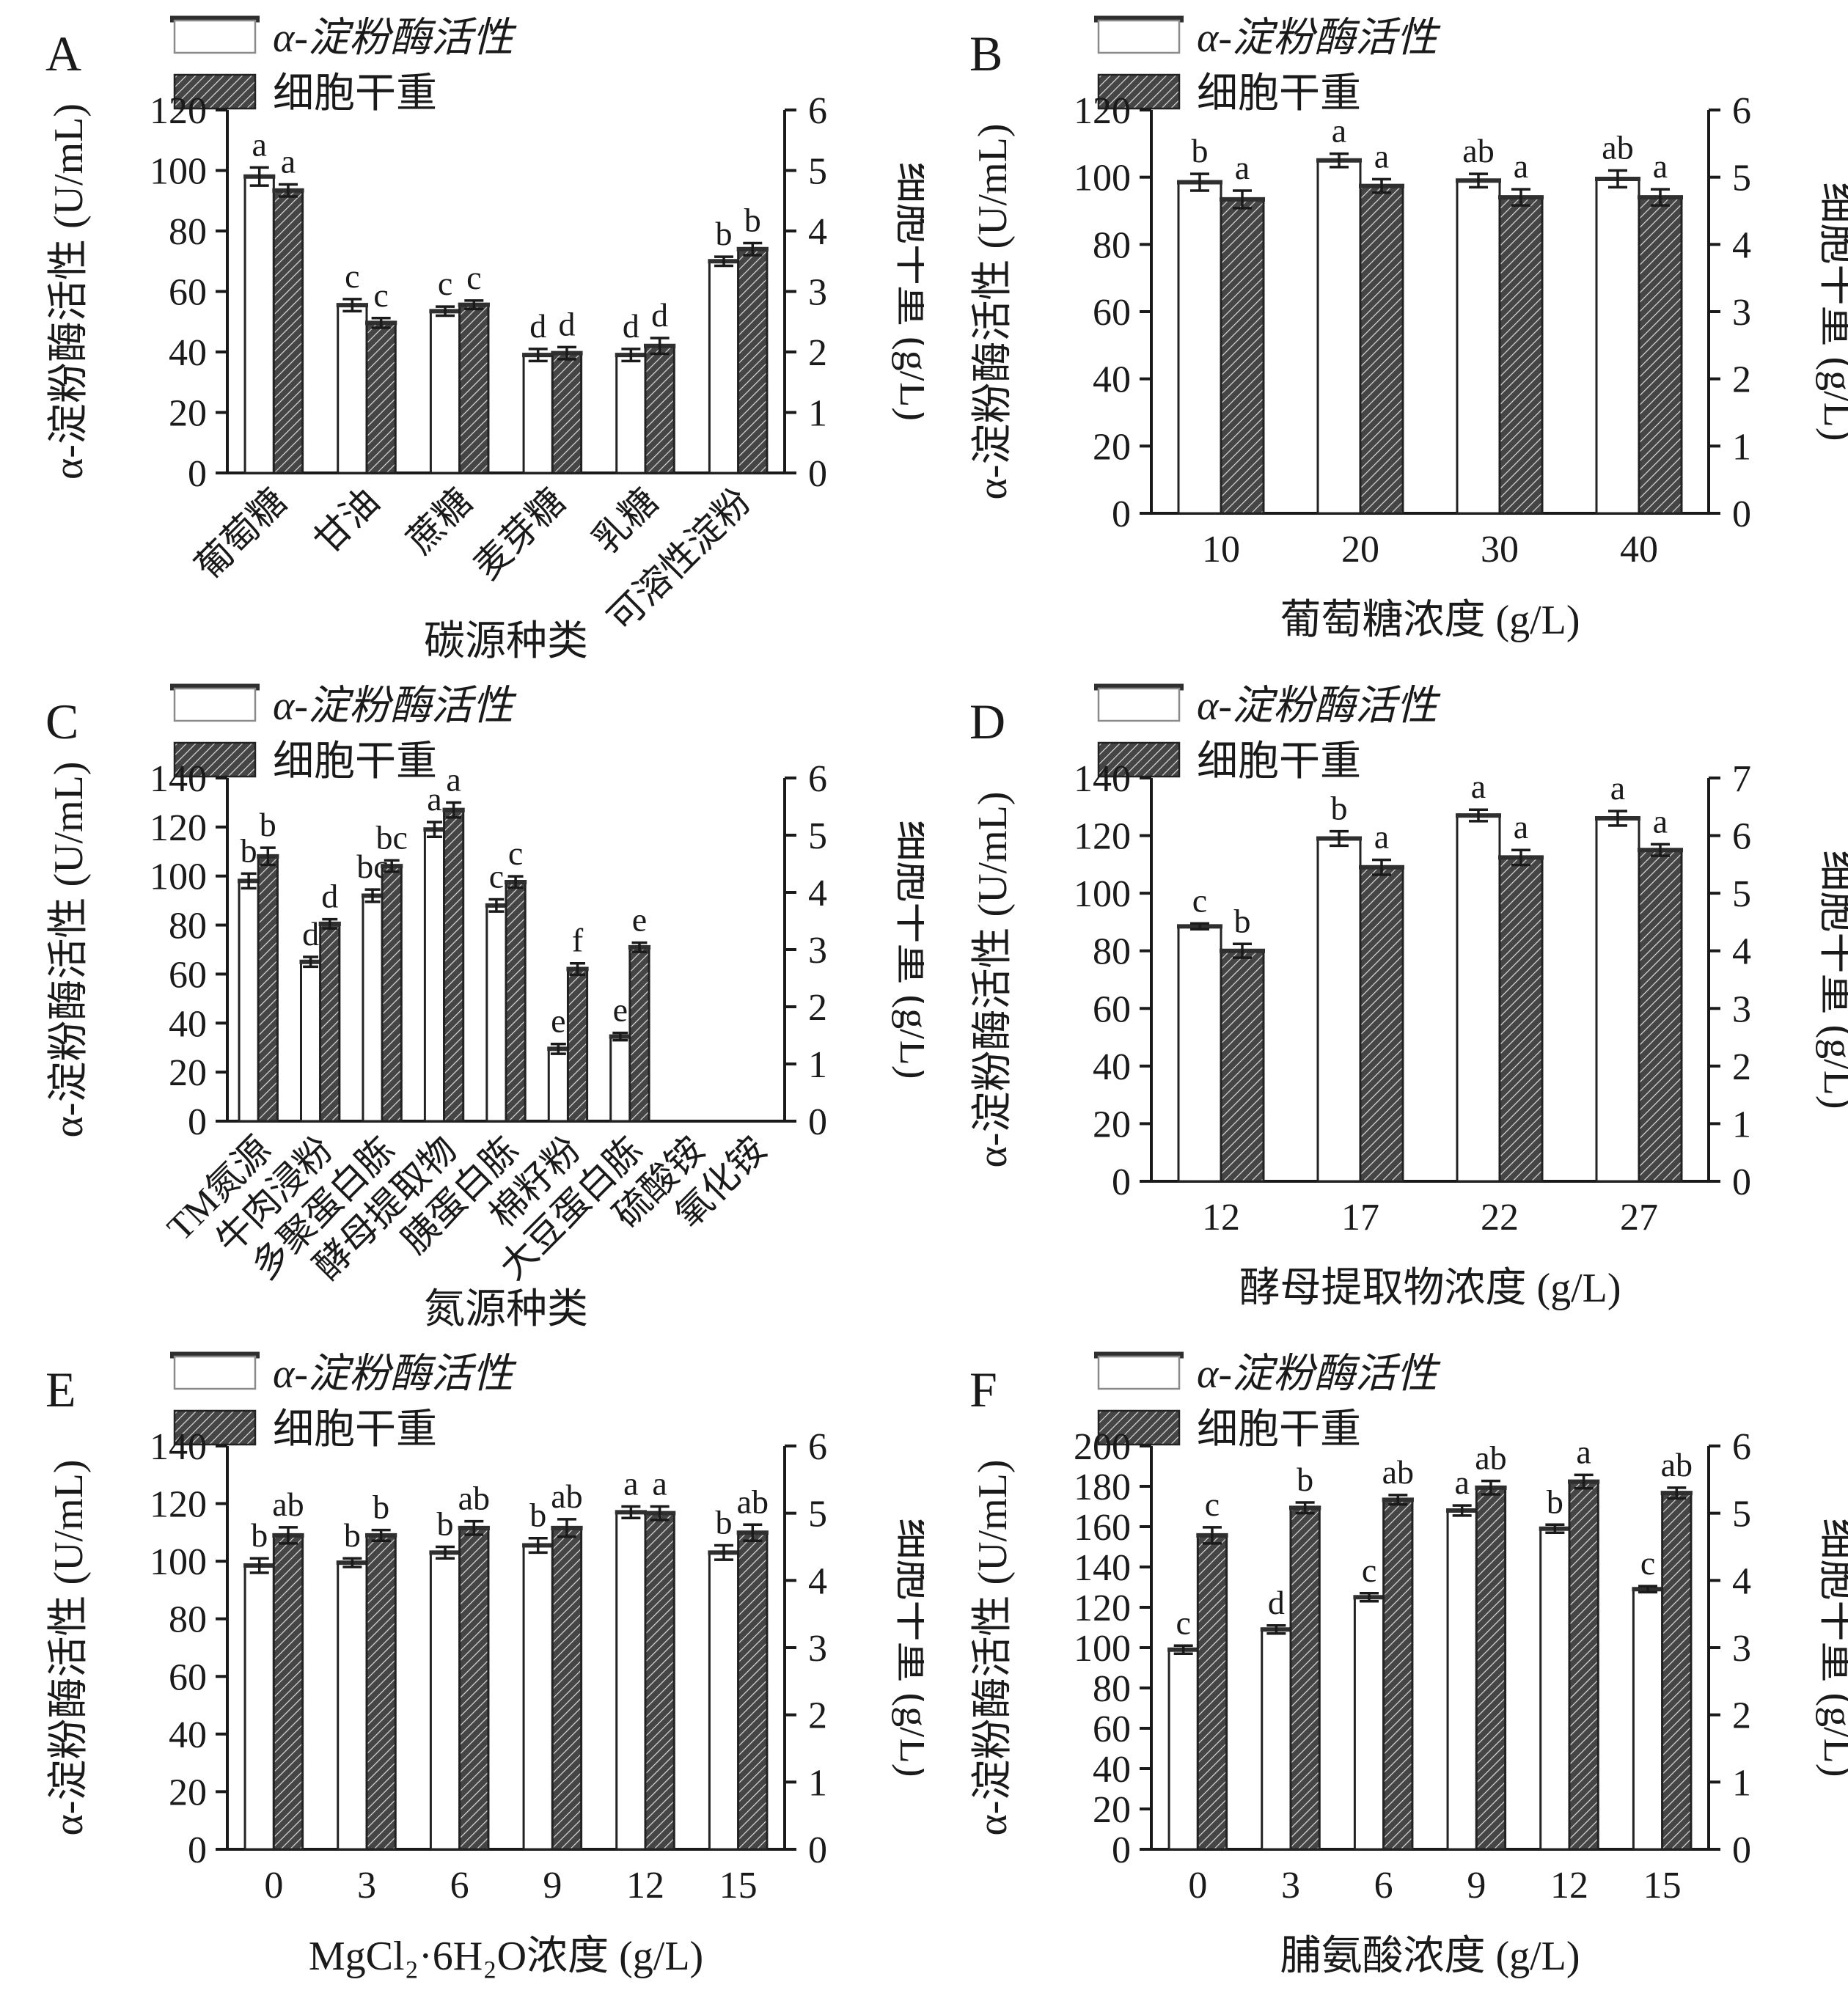 The height and width of the screenshot is (2004, 1848). What do you see at coordinates (439, 520) in the screenshot?
I see `x-category-label: 蔗糖` at bounding box center [439, 520].